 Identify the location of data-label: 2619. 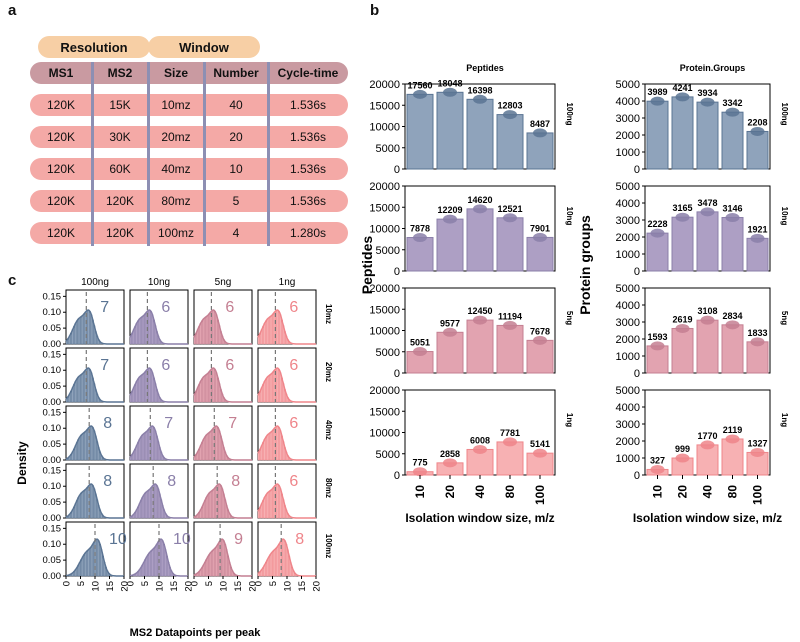
(682, 319).